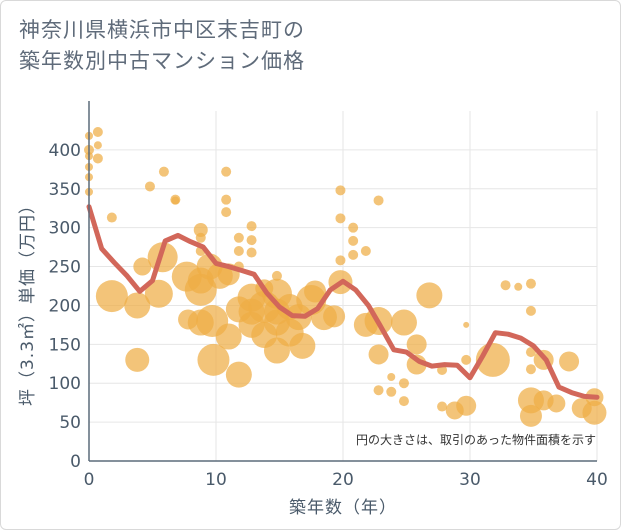 The image size is (621, 530). Describe the element at coordinates (70, 423) in the screenshot. I see `y-tick-label: 50` at that location.